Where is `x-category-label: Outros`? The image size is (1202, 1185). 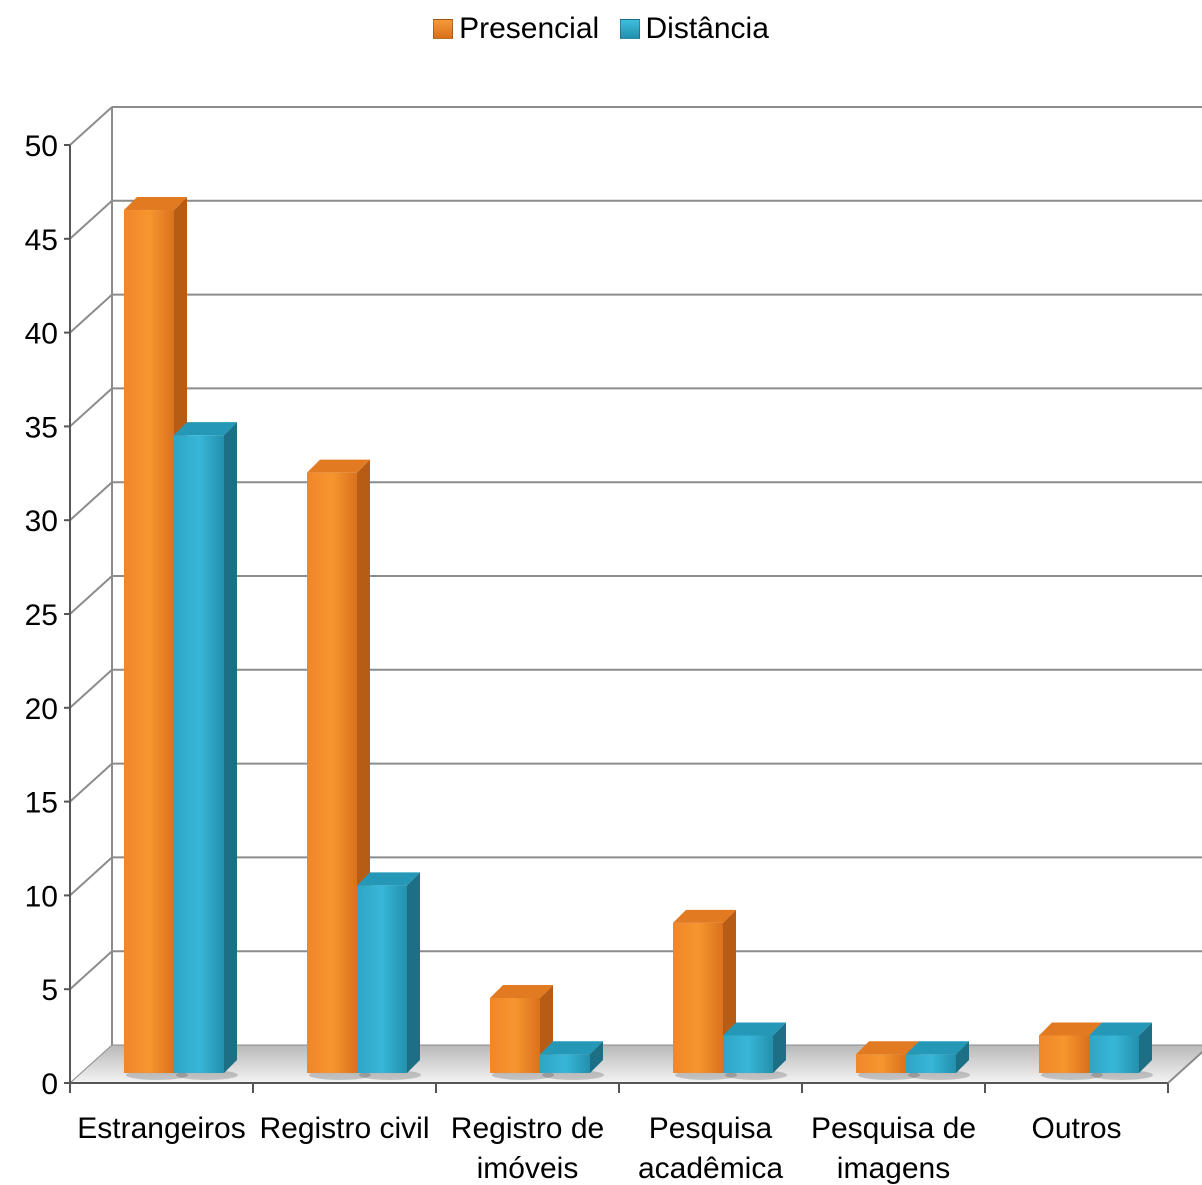 x-category-label: Outros is located at coordinates (1076, 1128).